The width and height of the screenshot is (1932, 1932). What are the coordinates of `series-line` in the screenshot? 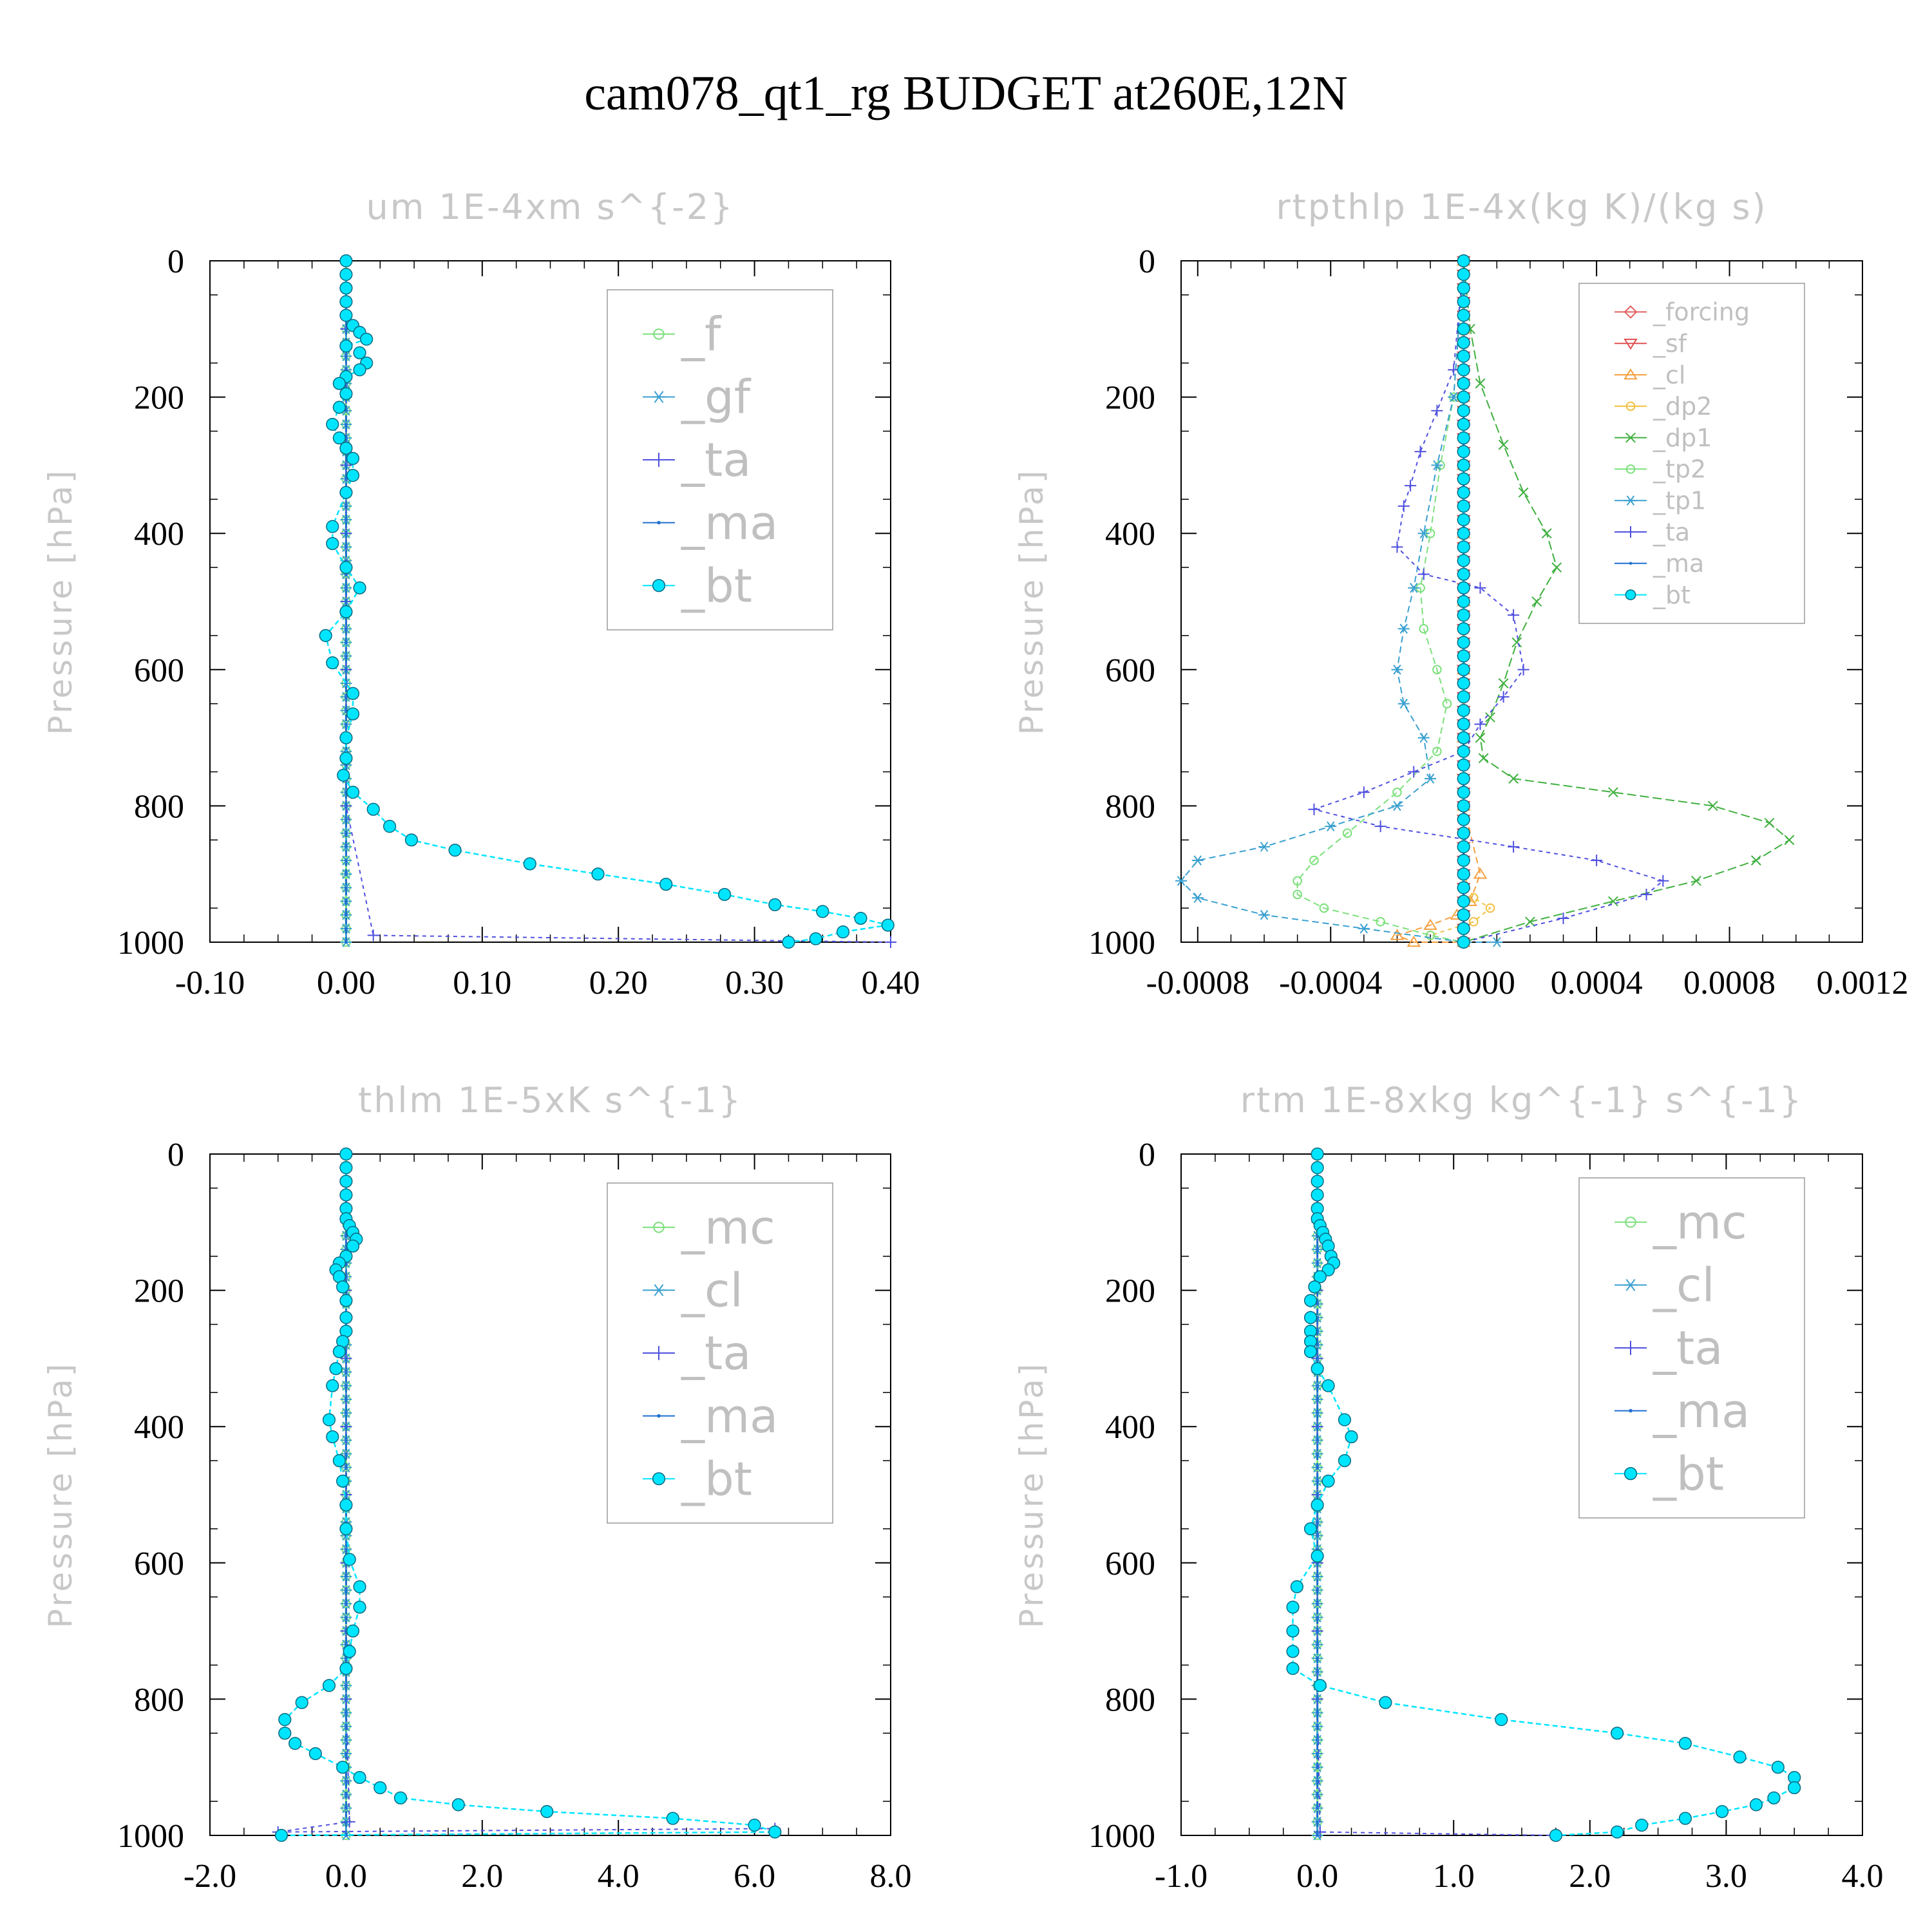 It's located at (528, 1496).